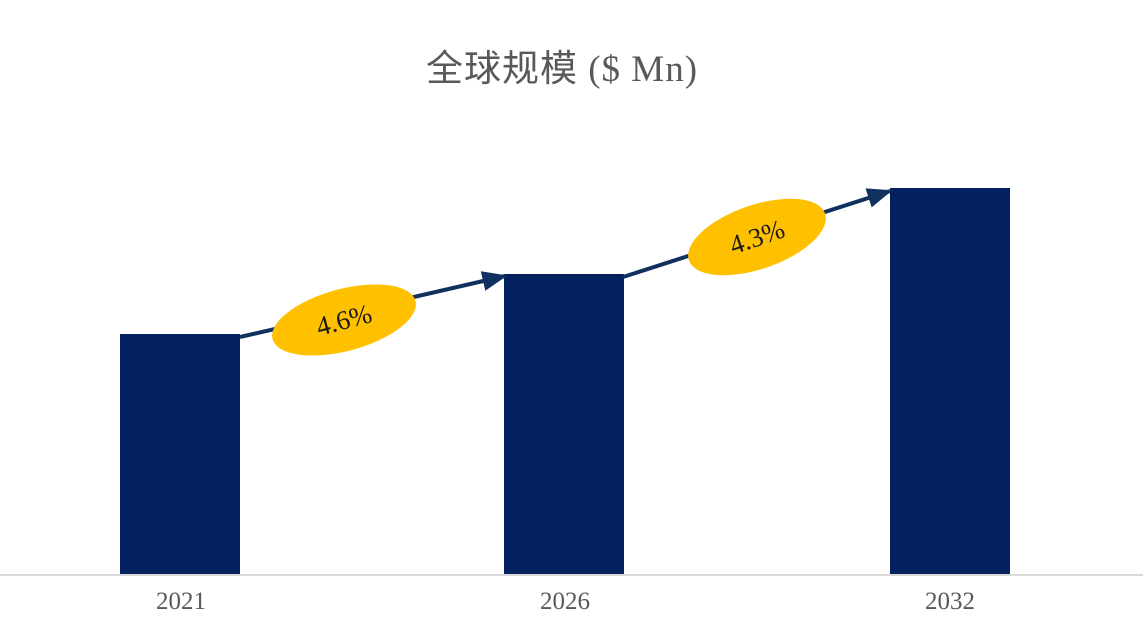 Image resolution: width=1148 pixels, height=625 pixels. I want to click on chart-title: 全球规模 ($ Mn), so click(562, 69).